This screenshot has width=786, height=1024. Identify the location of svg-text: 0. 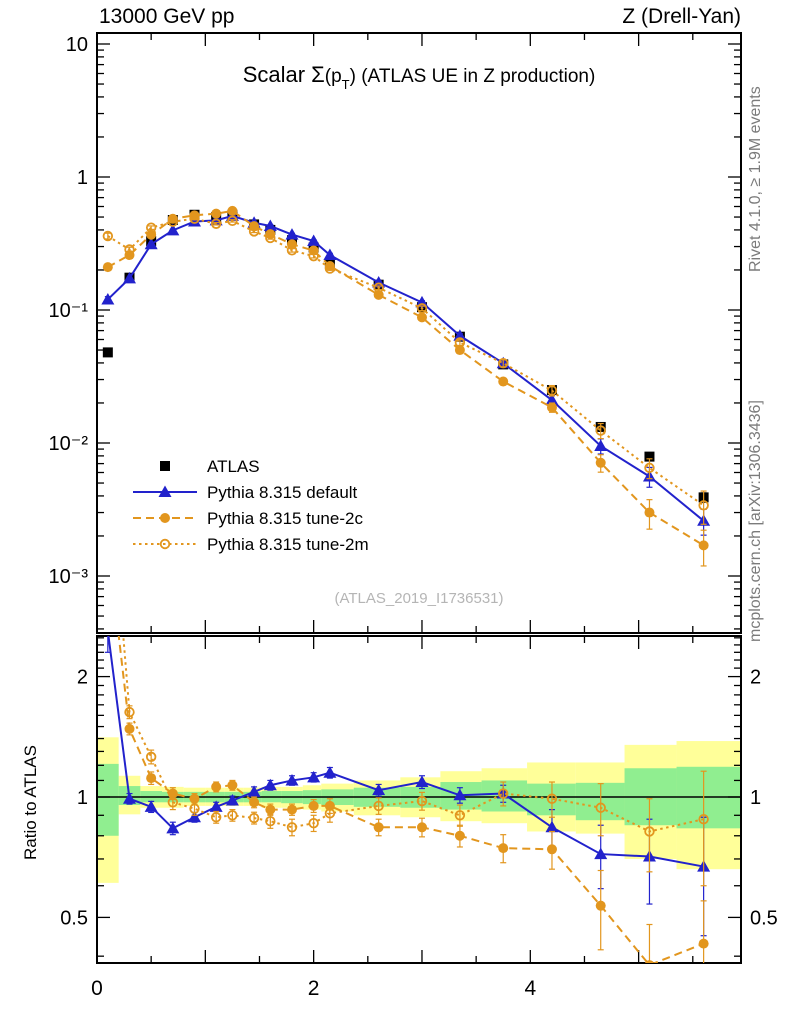
(97, 988).